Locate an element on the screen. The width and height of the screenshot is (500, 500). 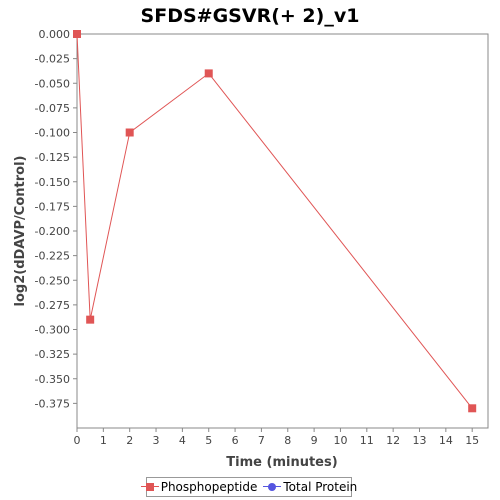
x-tick-label: 11 is located at coordinates (367, 440).